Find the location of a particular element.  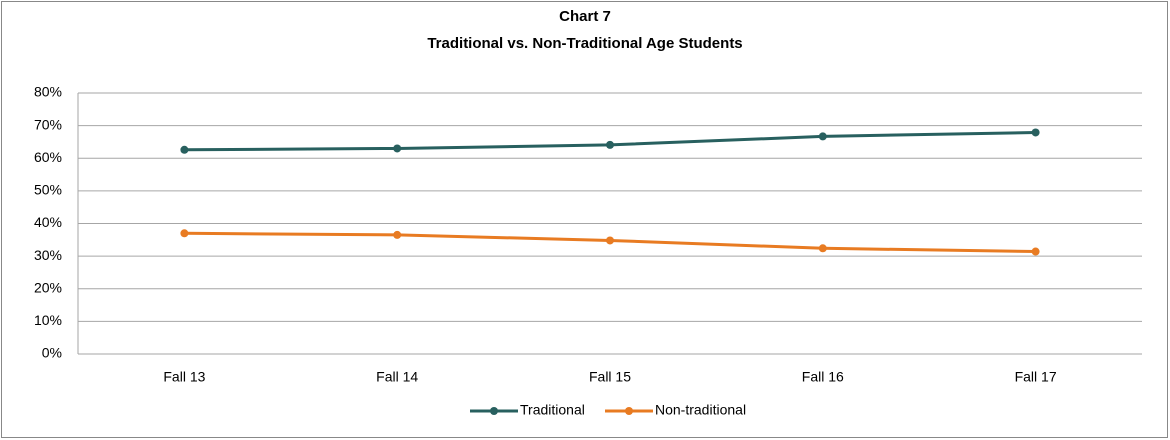

y-tick-label: 60% is located at coordinates (48, 157).